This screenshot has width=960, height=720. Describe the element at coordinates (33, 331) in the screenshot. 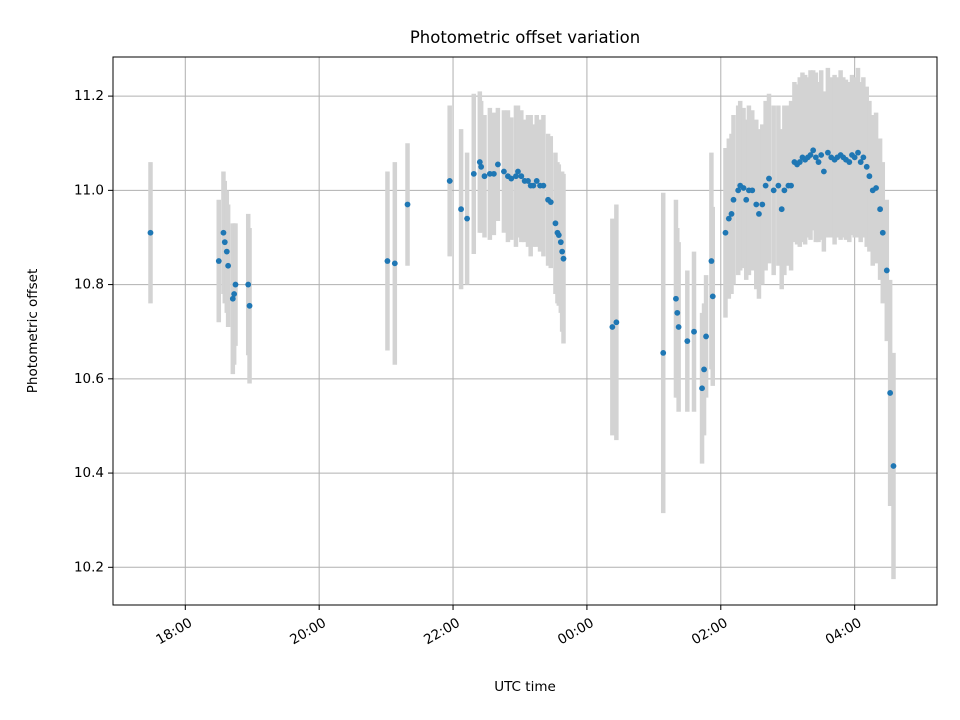

I see `y-axis-label: Photometric offset` at that location.